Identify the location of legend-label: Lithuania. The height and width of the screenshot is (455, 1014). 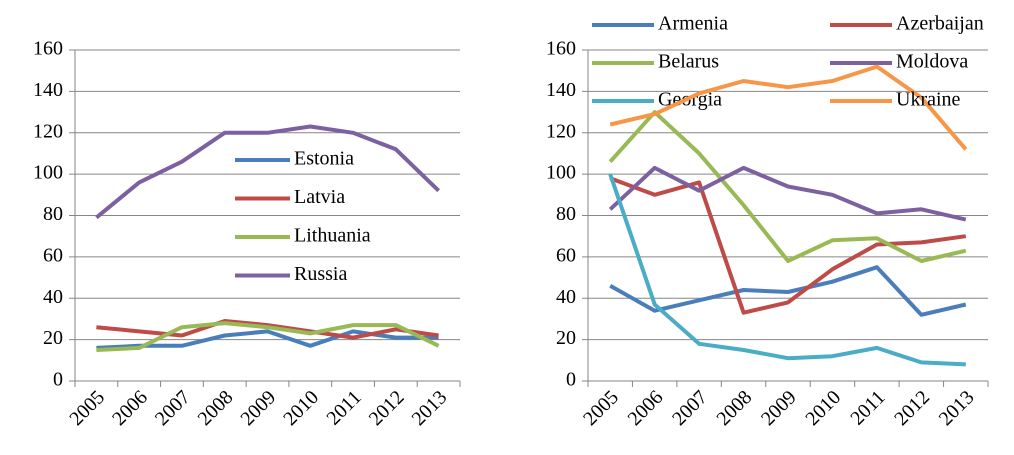
(332, 236).